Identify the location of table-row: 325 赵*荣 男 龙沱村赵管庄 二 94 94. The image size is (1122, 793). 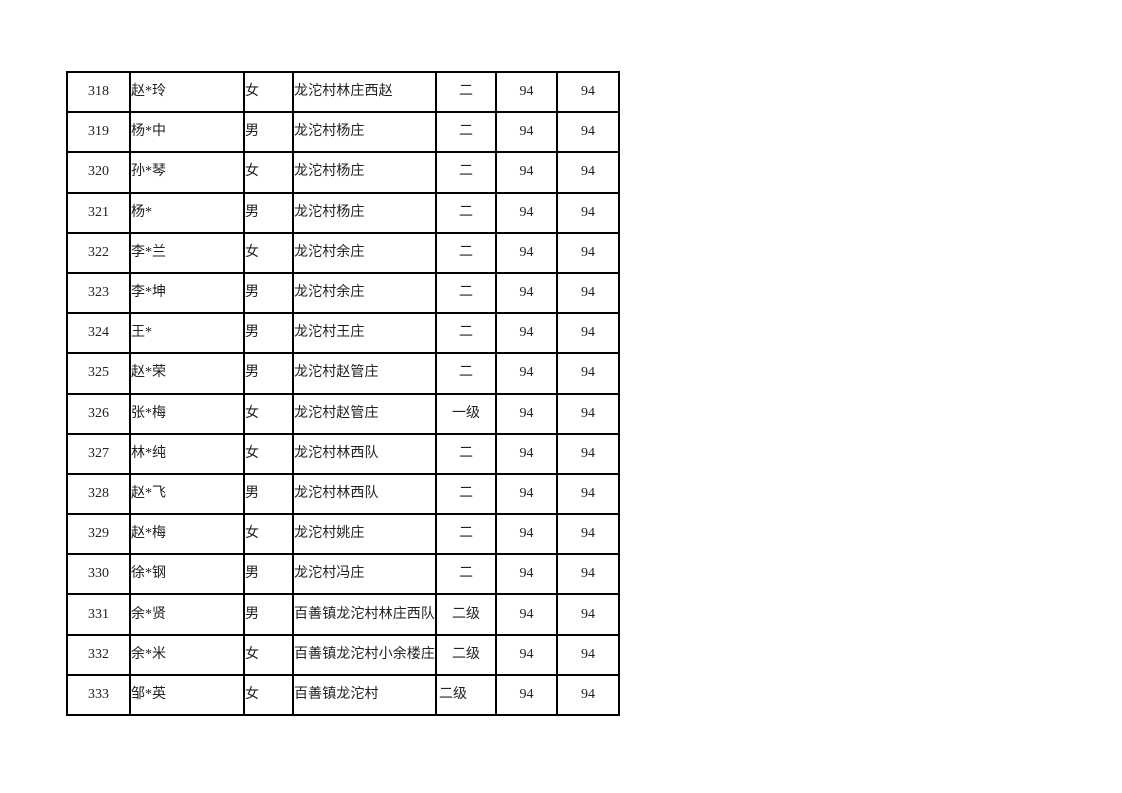
(343, 373).